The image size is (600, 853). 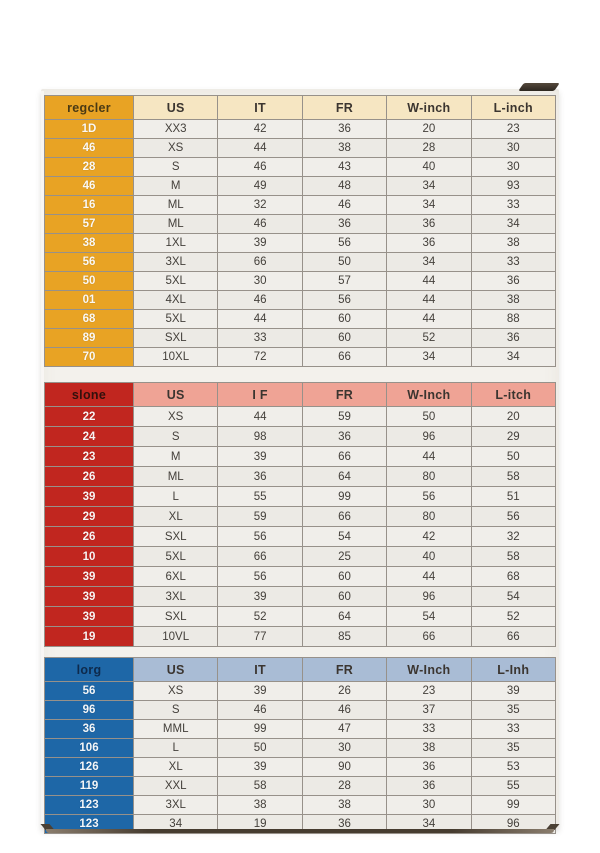 What do you see at coordinates (89, 669) in the screenshot?
I see `table-label: lorg` at bounding box center [89, 669].